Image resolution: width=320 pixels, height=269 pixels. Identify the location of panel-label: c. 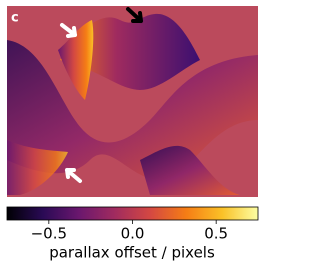
(15, 18).